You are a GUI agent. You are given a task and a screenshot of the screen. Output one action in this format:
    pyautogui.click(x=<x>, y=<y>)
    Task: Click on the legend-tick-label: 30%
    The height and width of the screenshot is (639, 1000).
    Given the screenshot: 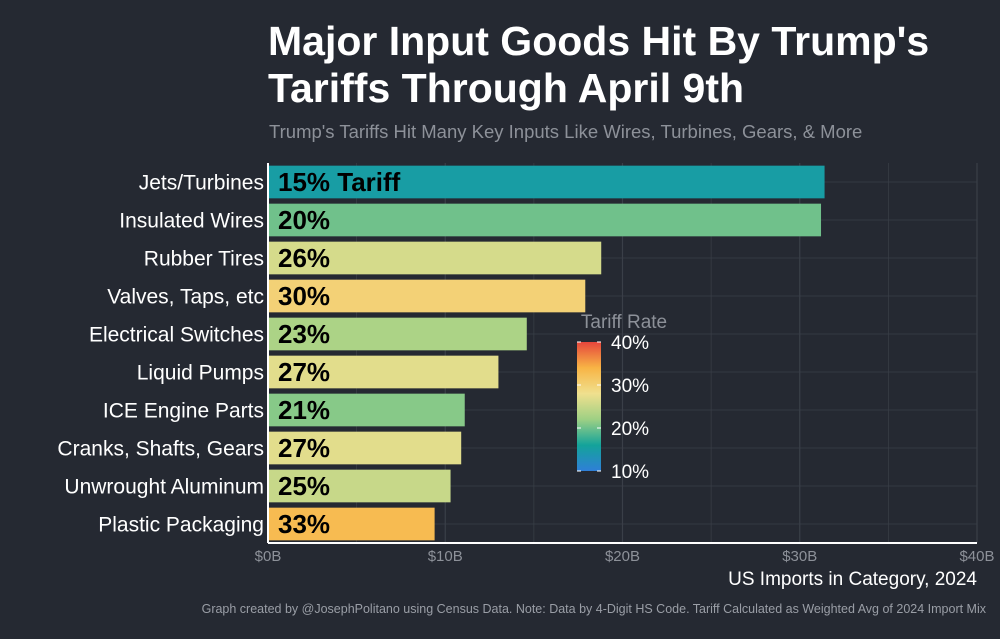 What is the action you would take?
    pyautogui.click(x=630, y=386)
    